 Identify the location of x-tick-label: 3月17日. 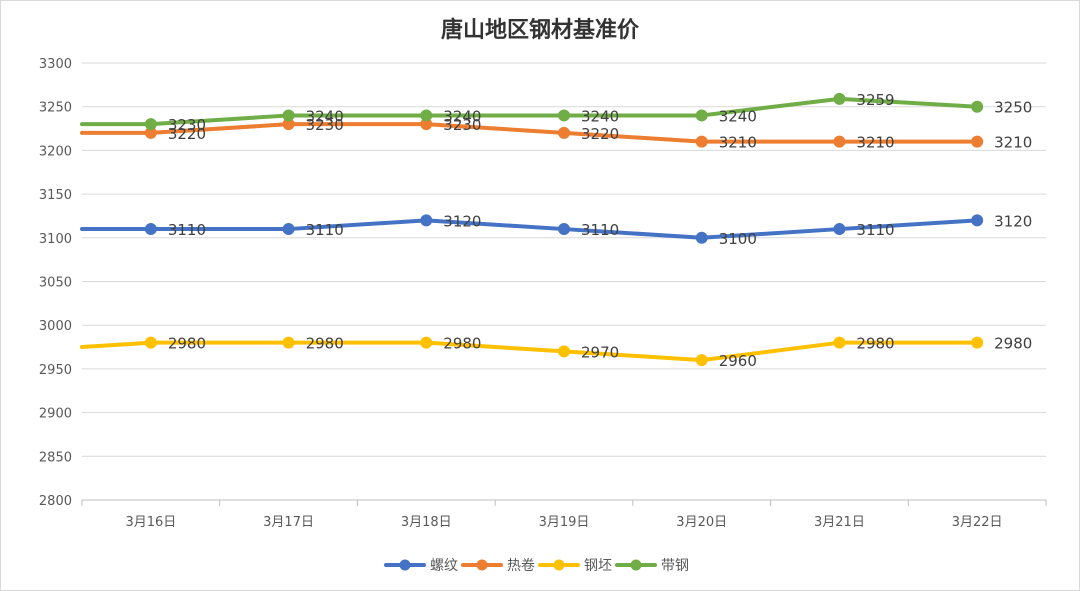
(288, 522).